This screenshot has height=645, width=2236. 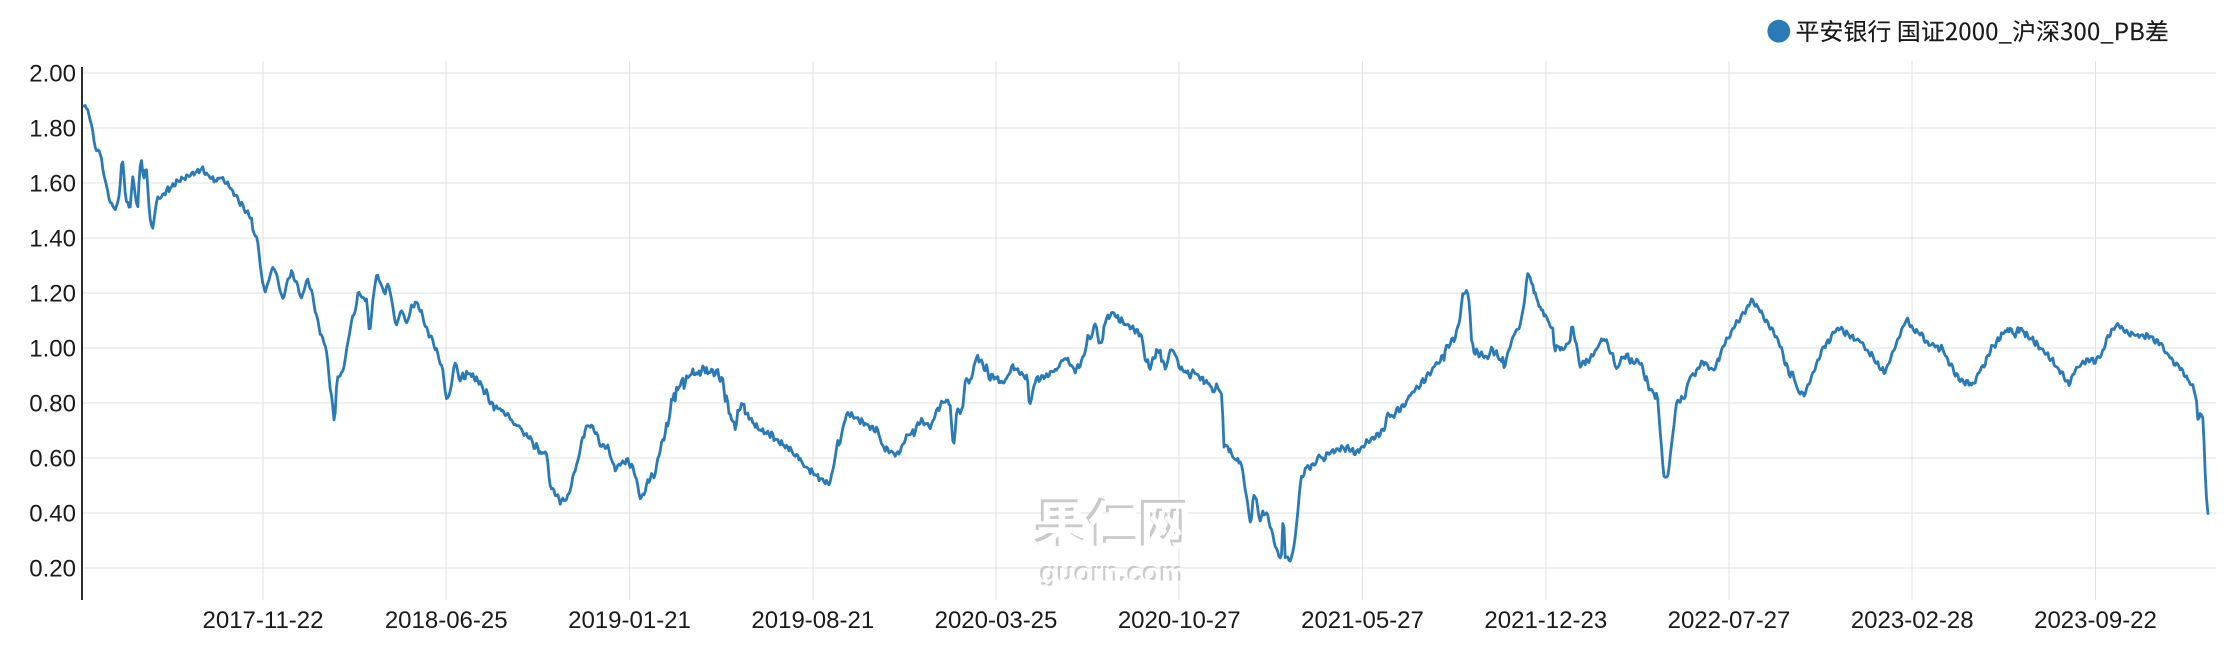 What do you see at coordinates (1179, 620) in the screenshot?
I see `svg-text: 2020-10-27` at bounding box center [1179, 620].